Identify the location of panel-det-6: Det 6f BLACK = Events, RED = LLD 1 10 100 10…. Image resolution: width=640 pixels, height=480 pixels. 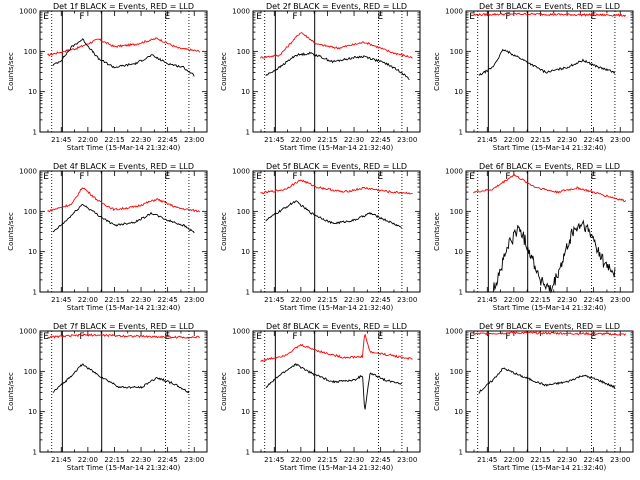
(533, 237).